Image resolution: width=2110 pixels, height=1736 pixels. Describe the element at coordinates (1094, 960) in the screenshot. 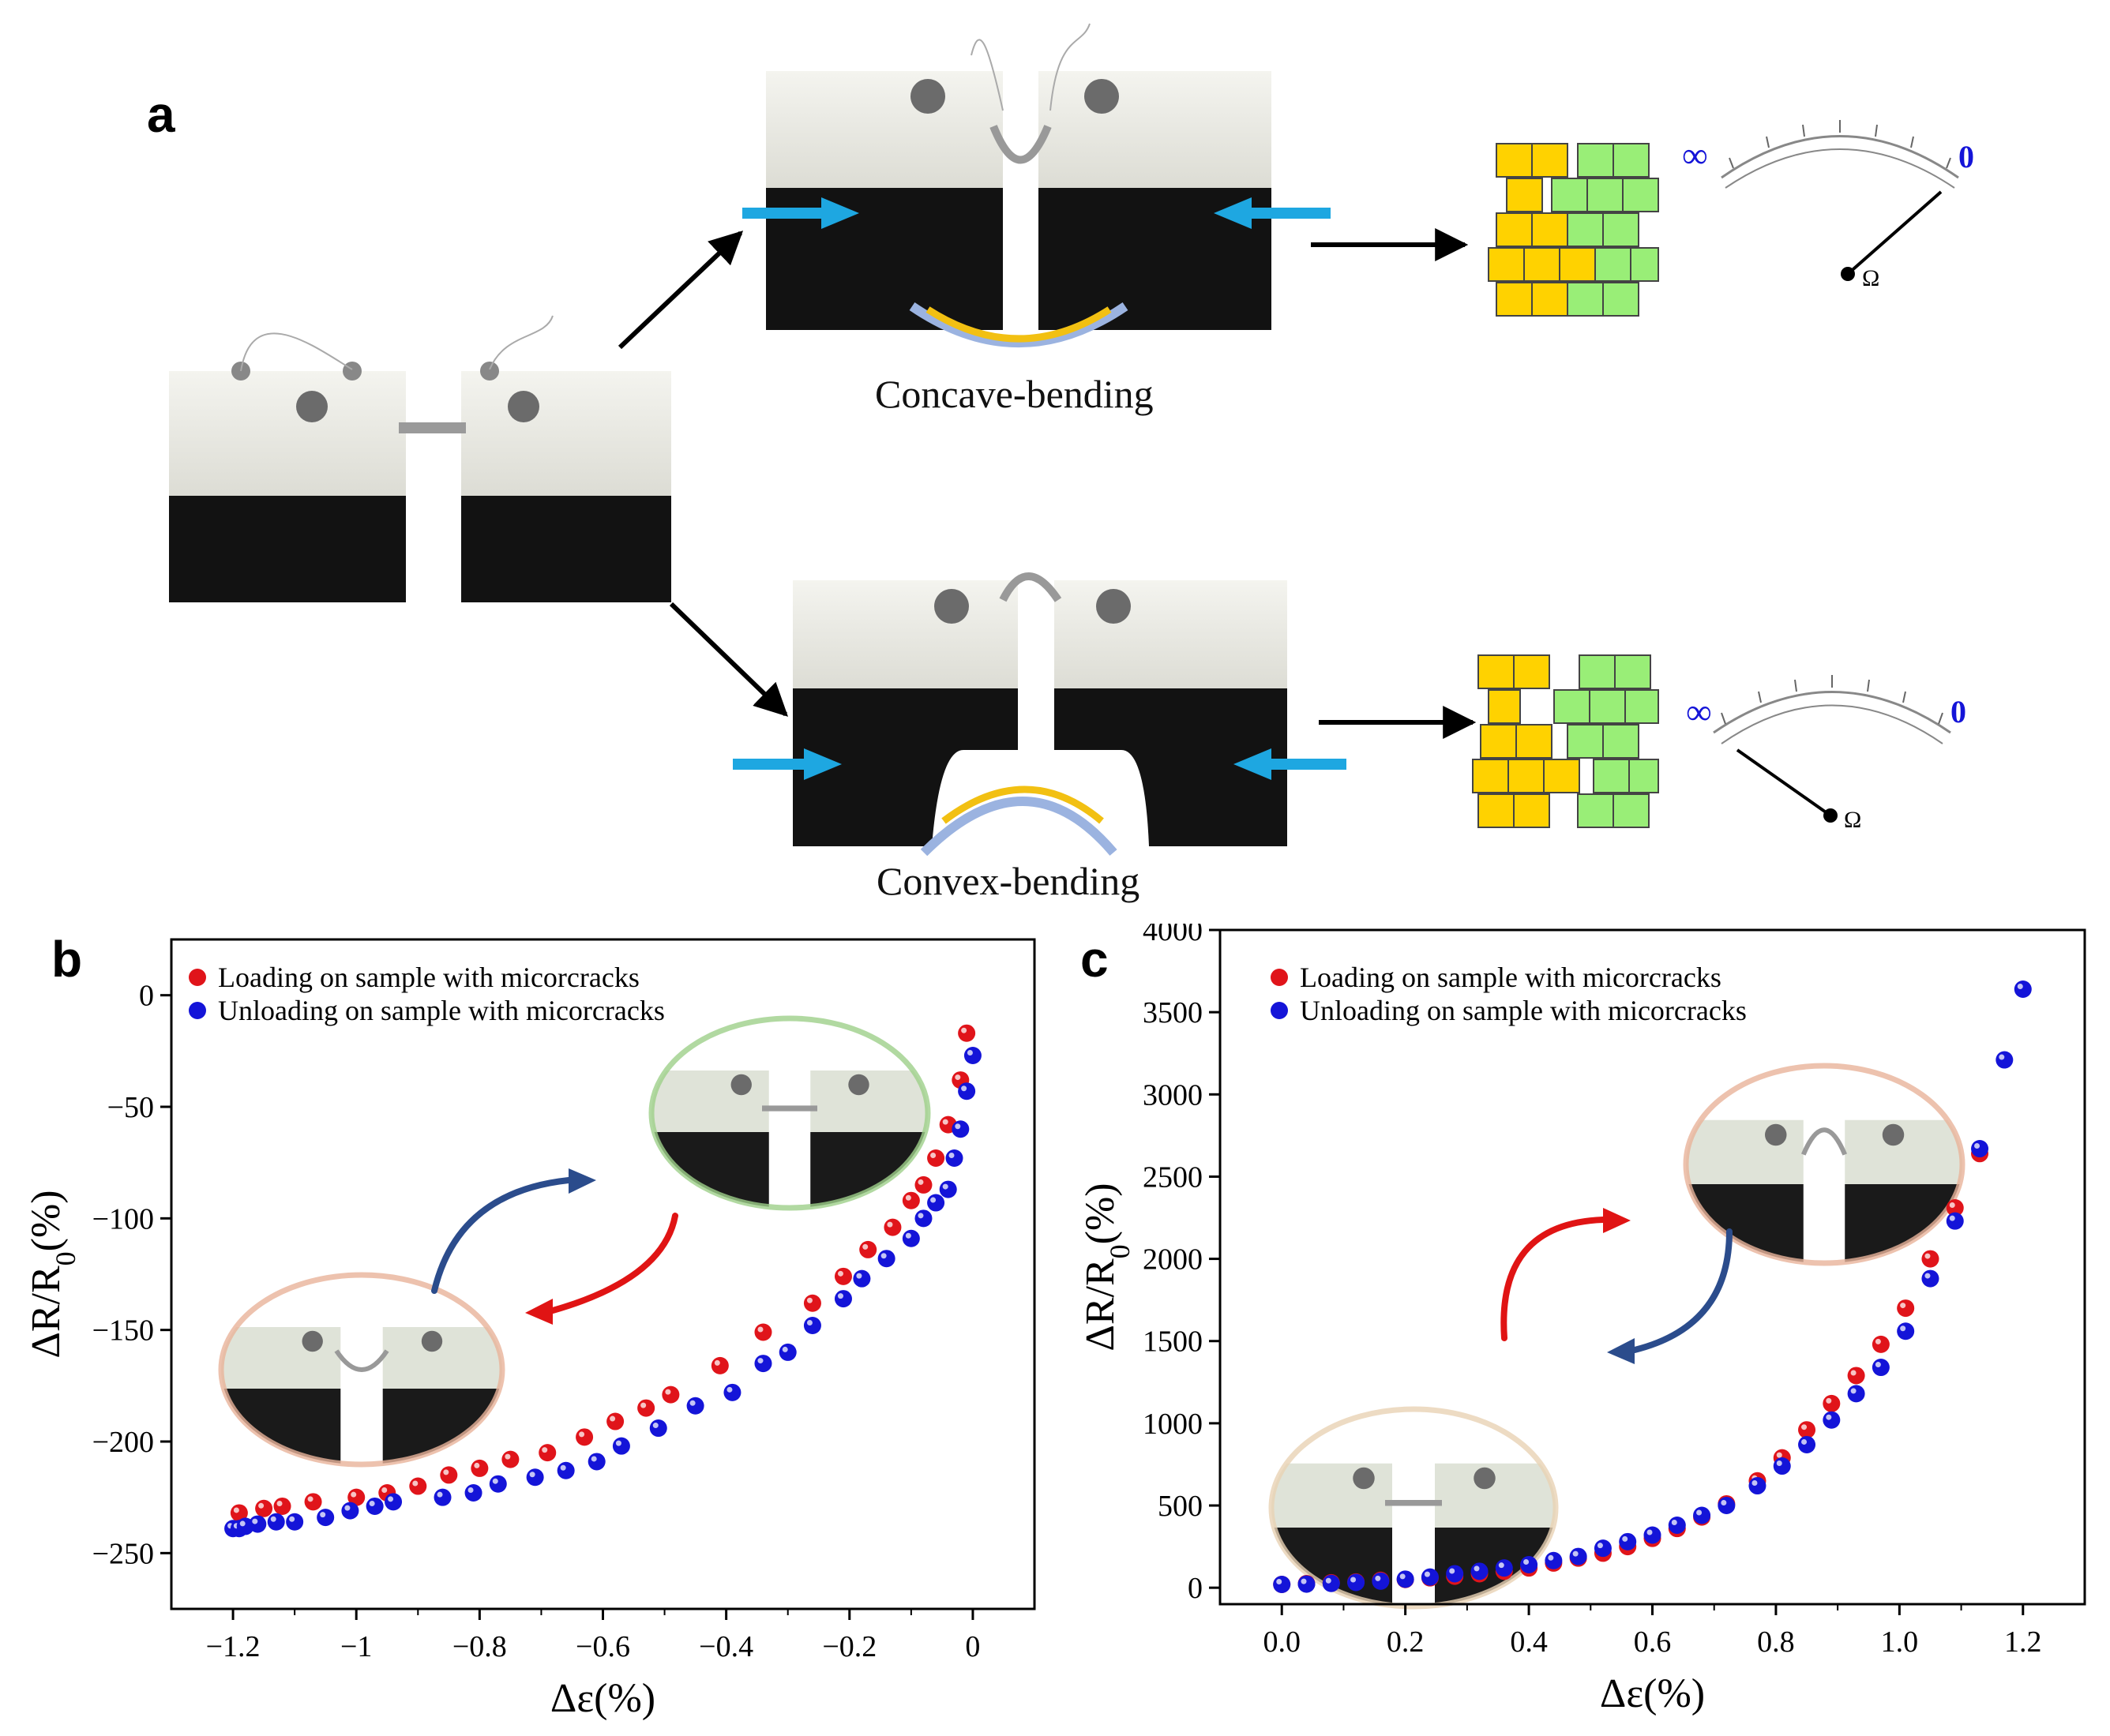

I see `panel-c-letter: c` at that location.